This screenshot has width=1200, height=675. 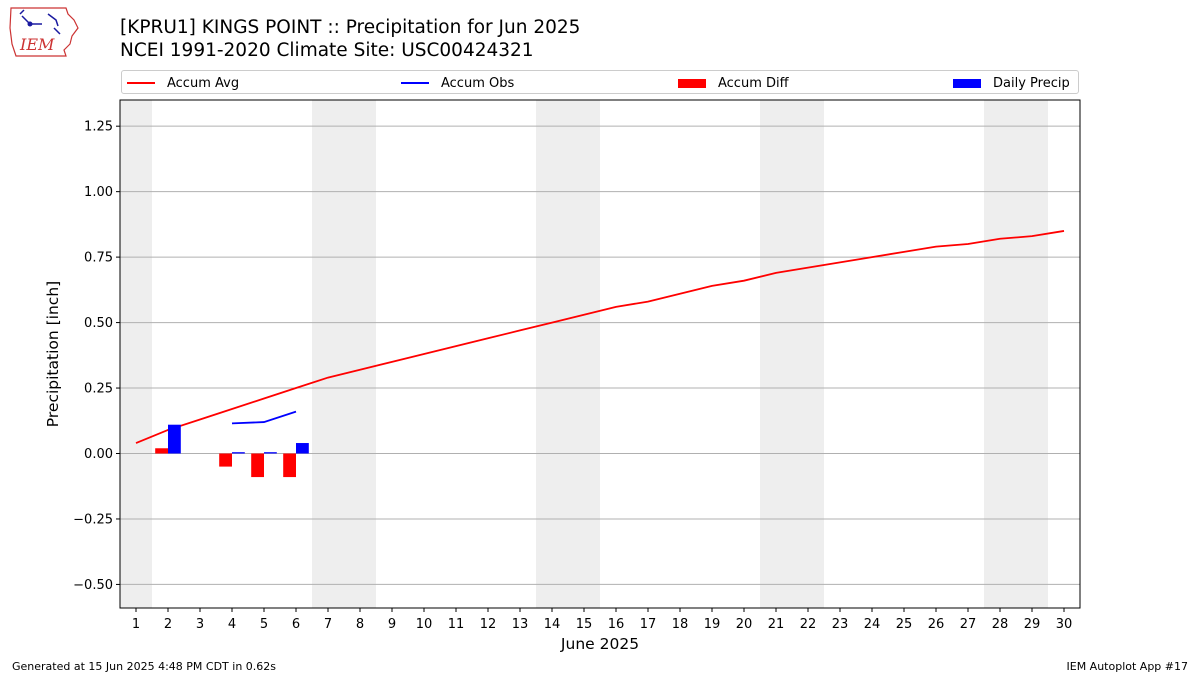 What do you see at coordinates (1064, 624) in the screenshot?
I see `x-tick-label: 30` at bounding box center [1064, 624].